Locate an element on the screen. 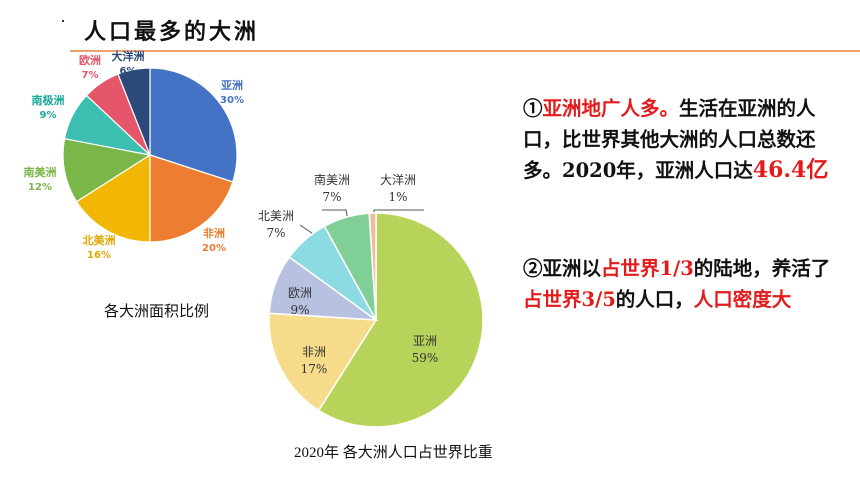 The height and width of the screenshot is (484, 860). page-title: 人口最多的大洲 is located at coordinates (172, 32).